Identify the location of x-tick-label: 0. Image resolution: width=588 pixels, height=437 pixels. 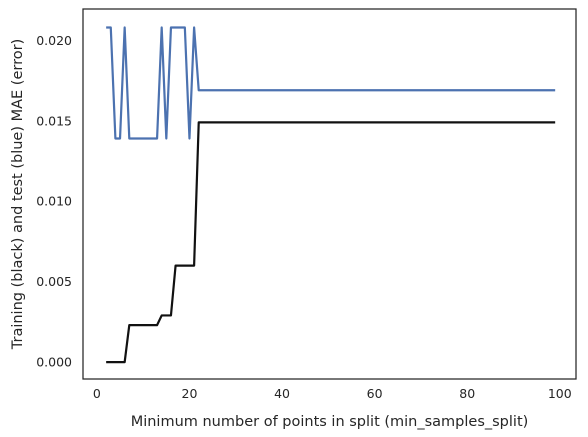
(97, 393).